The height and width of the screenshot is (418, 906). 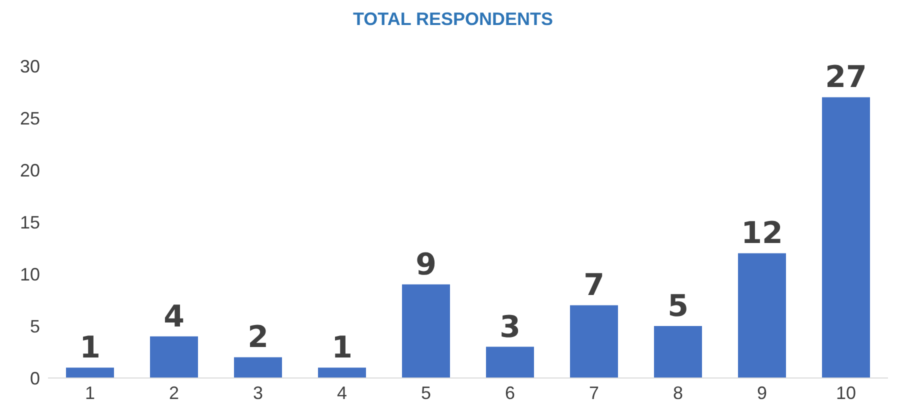 What do you see at coordinates (510, 392) in the screenshot?
I see `x-tick-label: 6` at bounding box center [510, 392].